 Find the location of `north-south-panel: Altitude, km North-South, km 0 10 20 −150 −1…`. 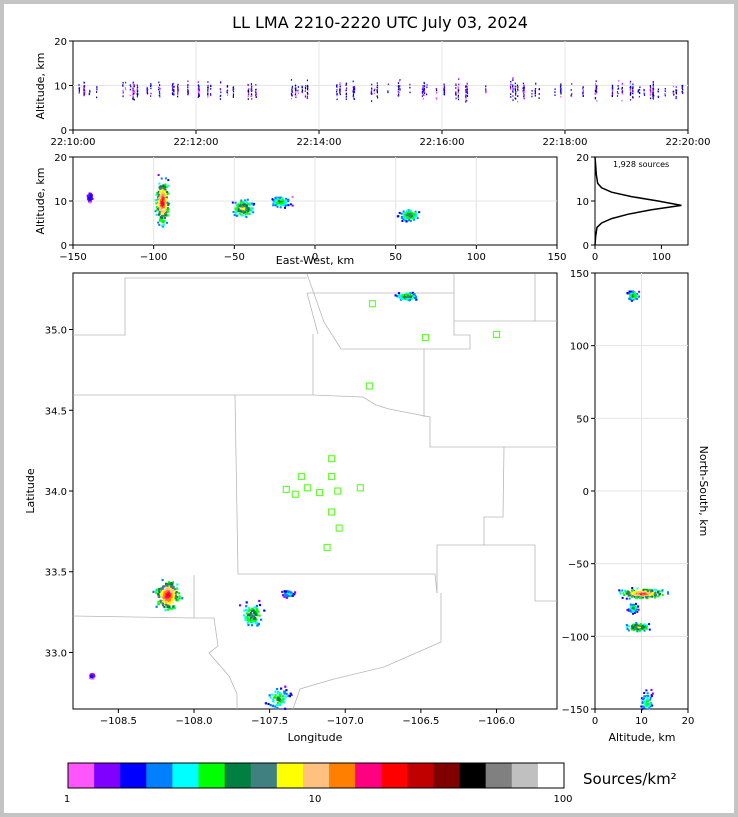

north-south-panel: Altitude, km North-South, km 0 10 20 −150 −1… is located at coordinates (636, 506).